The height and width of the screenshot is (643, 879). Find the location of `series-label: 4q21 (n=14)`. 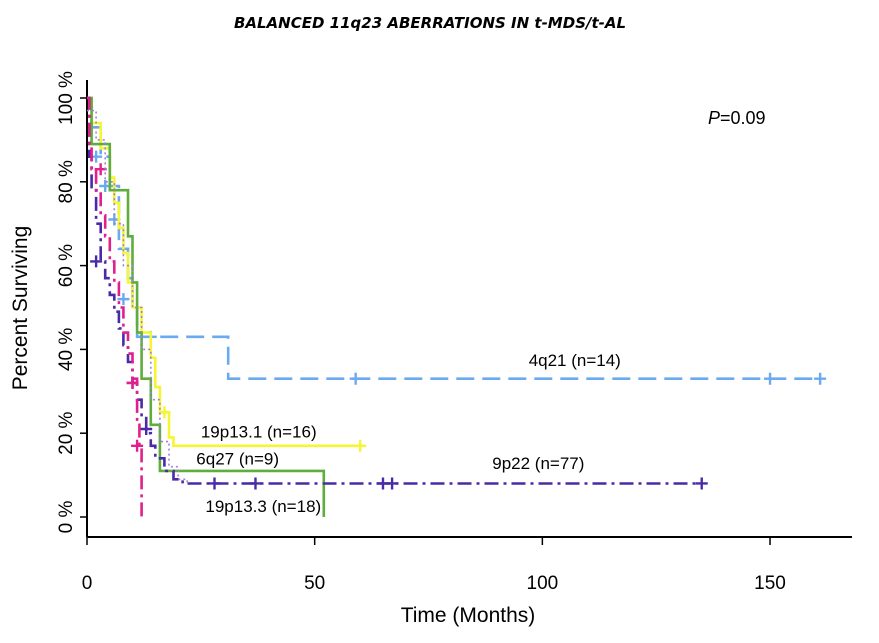

series-label: 4q21 (n=14) is located at coordinates (575, 360).